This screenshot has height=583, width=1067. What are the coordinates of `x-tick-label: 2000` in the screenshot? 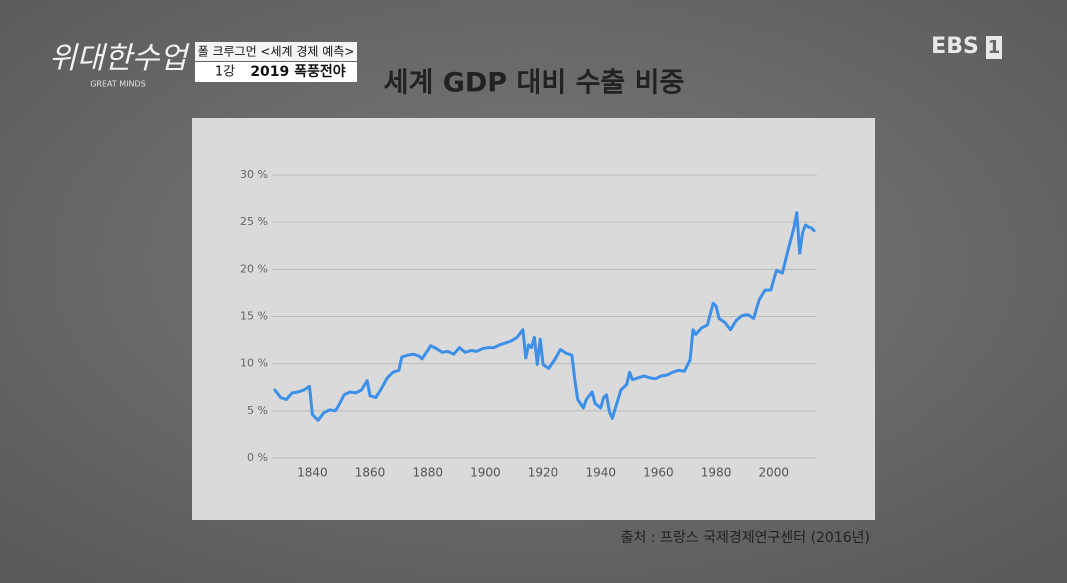 It's located at (773, 473).